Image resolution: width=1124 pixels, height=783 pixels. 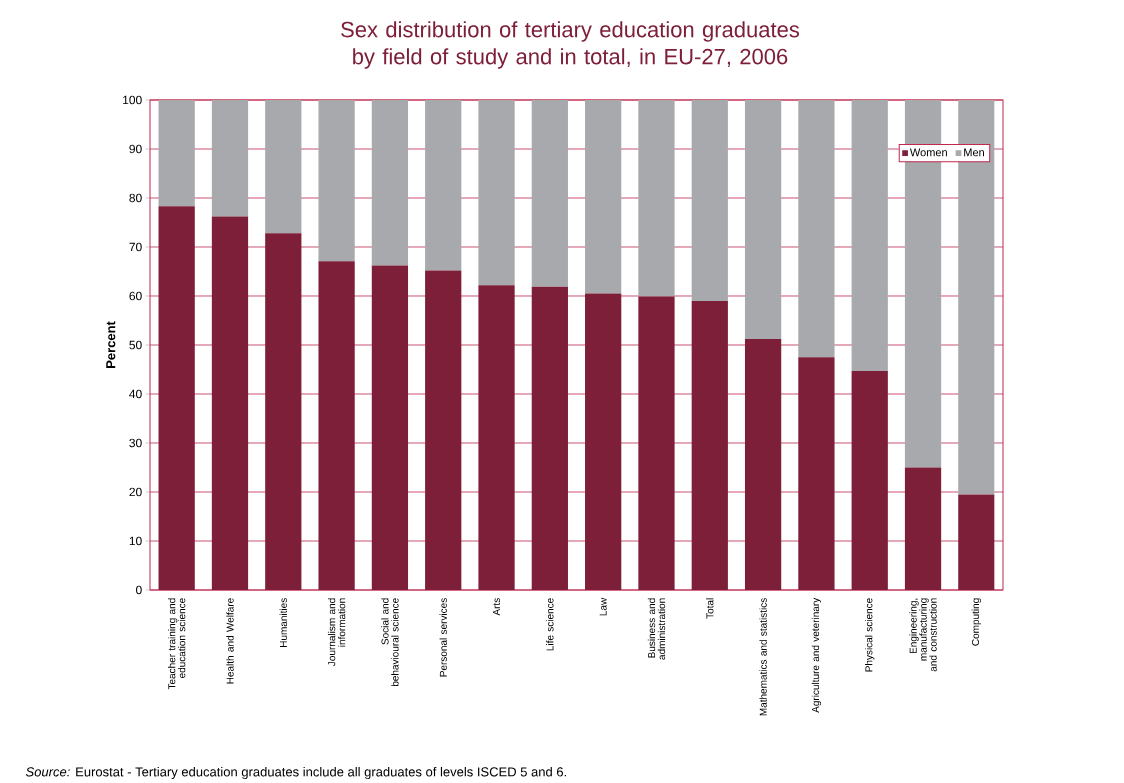 I want to click on text: Source: Eurostat - Tertiary education graduates include all graduates of levels ISCED 5 and 6., so click(x=295, y=773).